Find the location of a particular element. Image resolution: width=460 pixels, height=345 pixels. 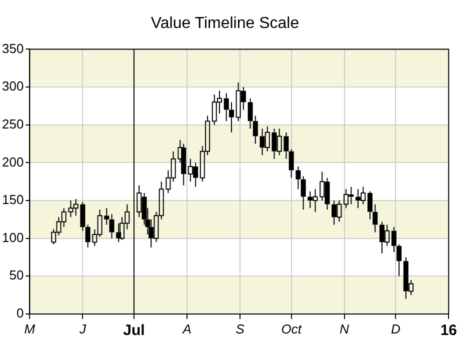

x-tick-label: J is located at coordinates (82, 328).